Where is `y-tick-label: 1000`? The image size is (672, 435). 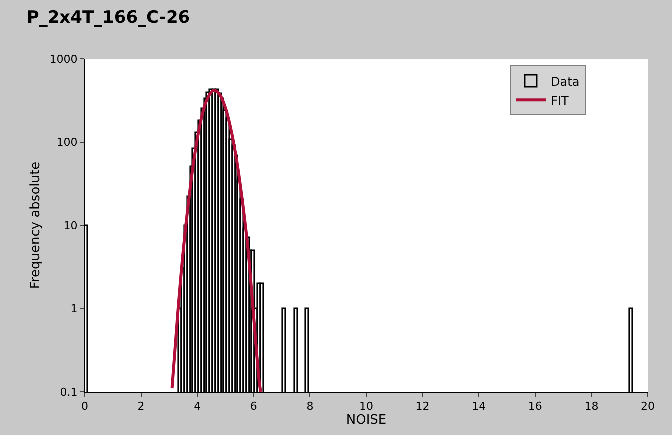
y-tick-label: 1000 is located at coordinates (64, 59).